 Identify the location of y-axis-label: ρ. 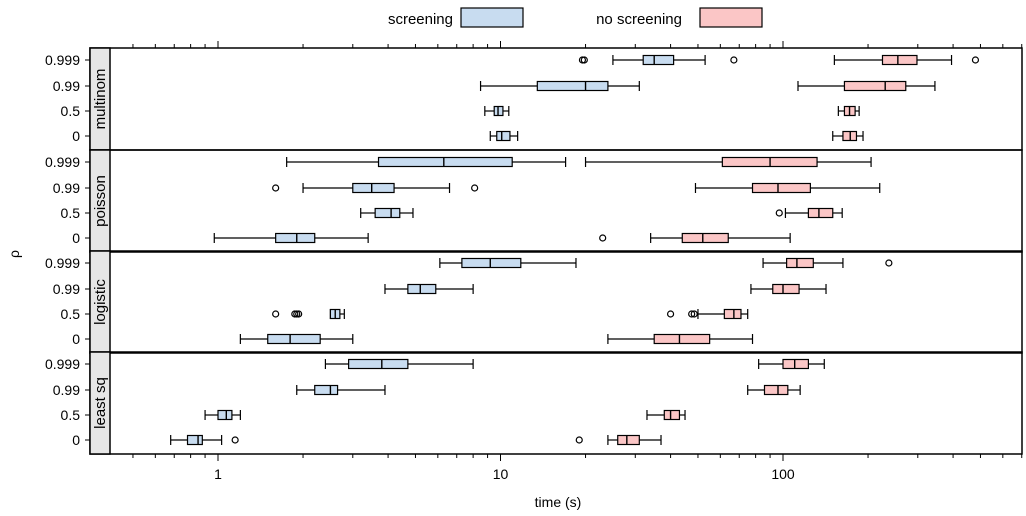
(14, 254).